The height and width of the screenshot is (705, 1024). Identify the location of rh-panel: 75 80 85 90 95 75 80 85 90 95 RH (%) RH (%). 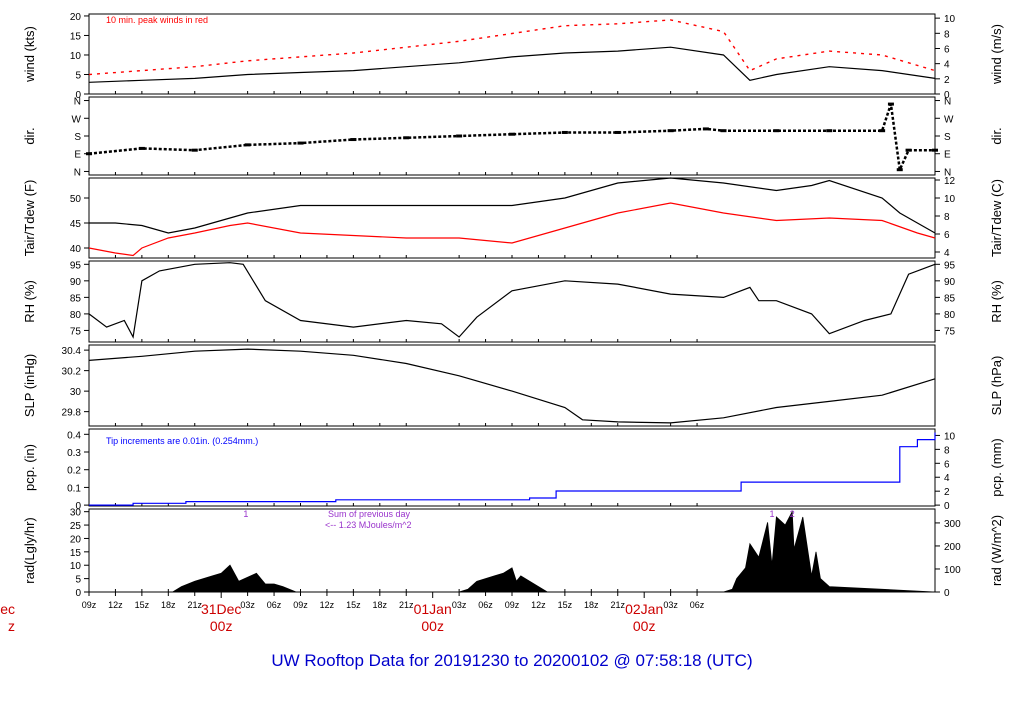
(513, 301).